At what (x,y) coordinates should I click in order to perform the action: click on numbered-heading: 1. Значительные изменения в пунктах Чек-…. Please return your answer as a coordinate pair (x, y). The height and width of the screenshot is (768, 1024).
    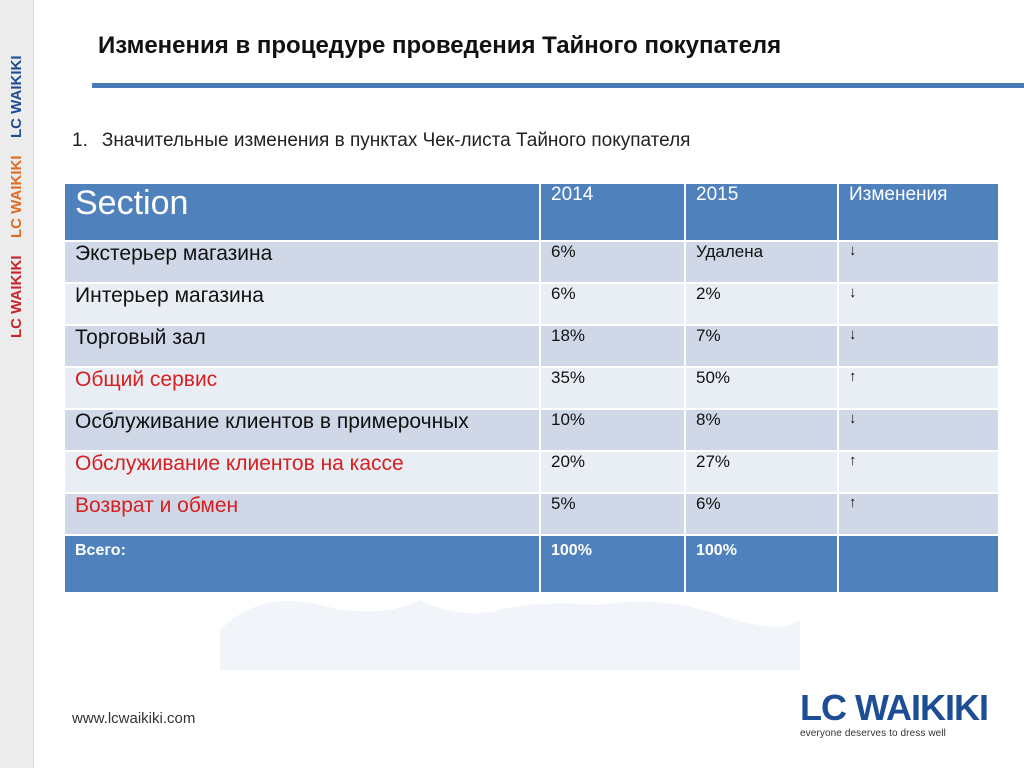
    Looking at the image, I should click on (381, 141).